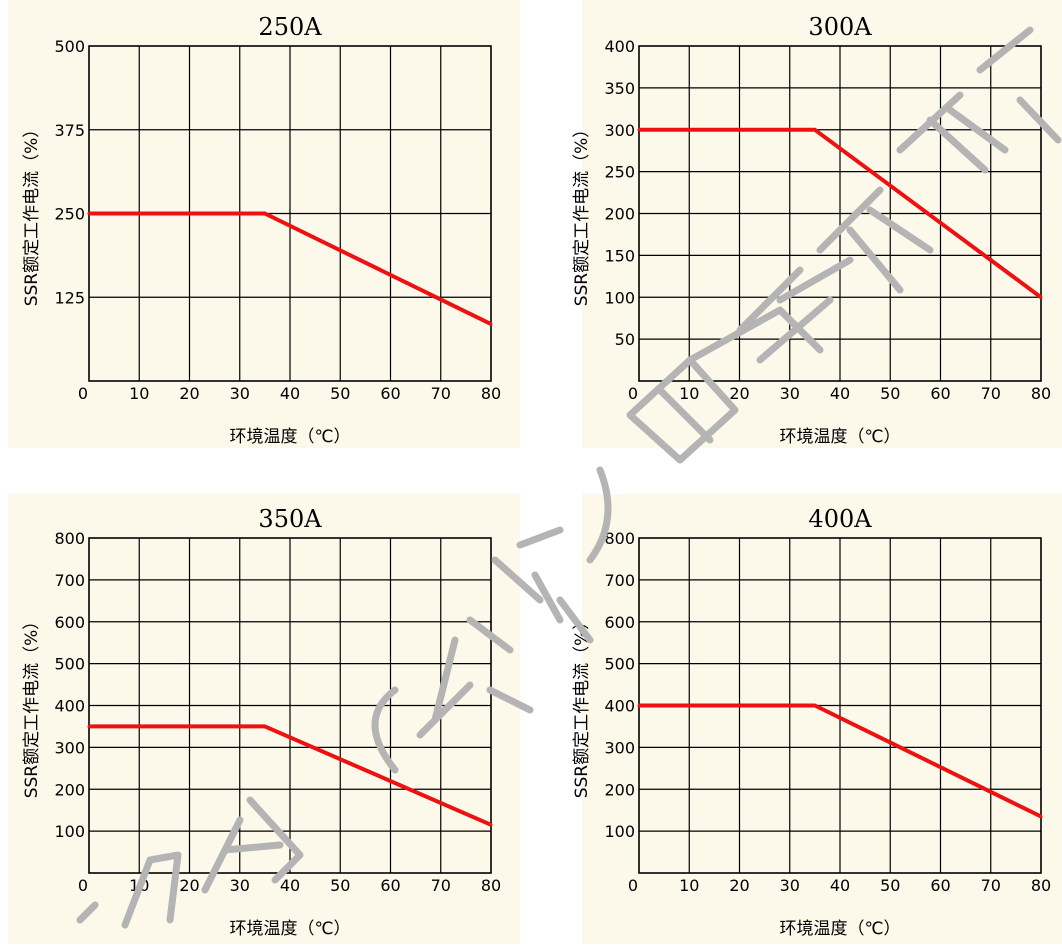  I want to click on y-tick-label: 375, so click(69, 130).